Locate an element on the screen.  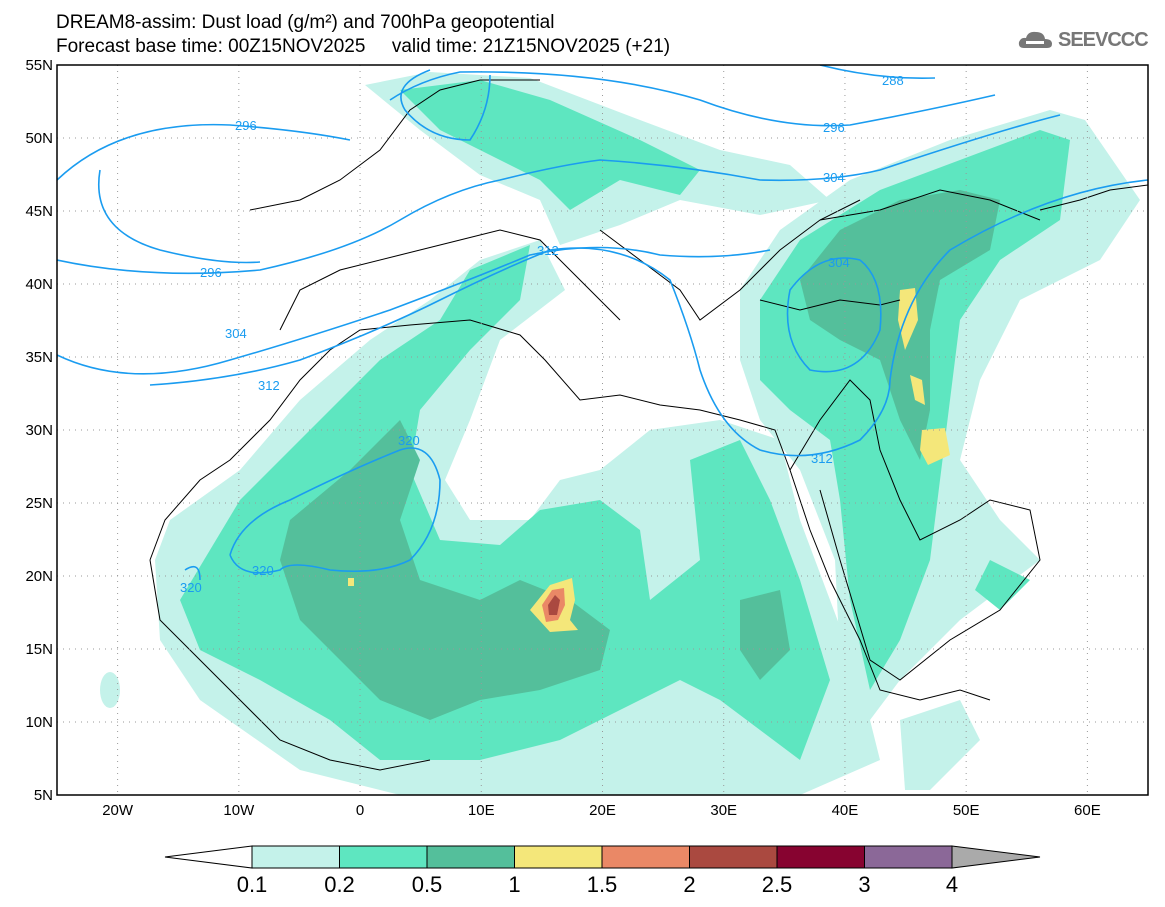
lon-label: 50E is located at coordinates (966, 810).